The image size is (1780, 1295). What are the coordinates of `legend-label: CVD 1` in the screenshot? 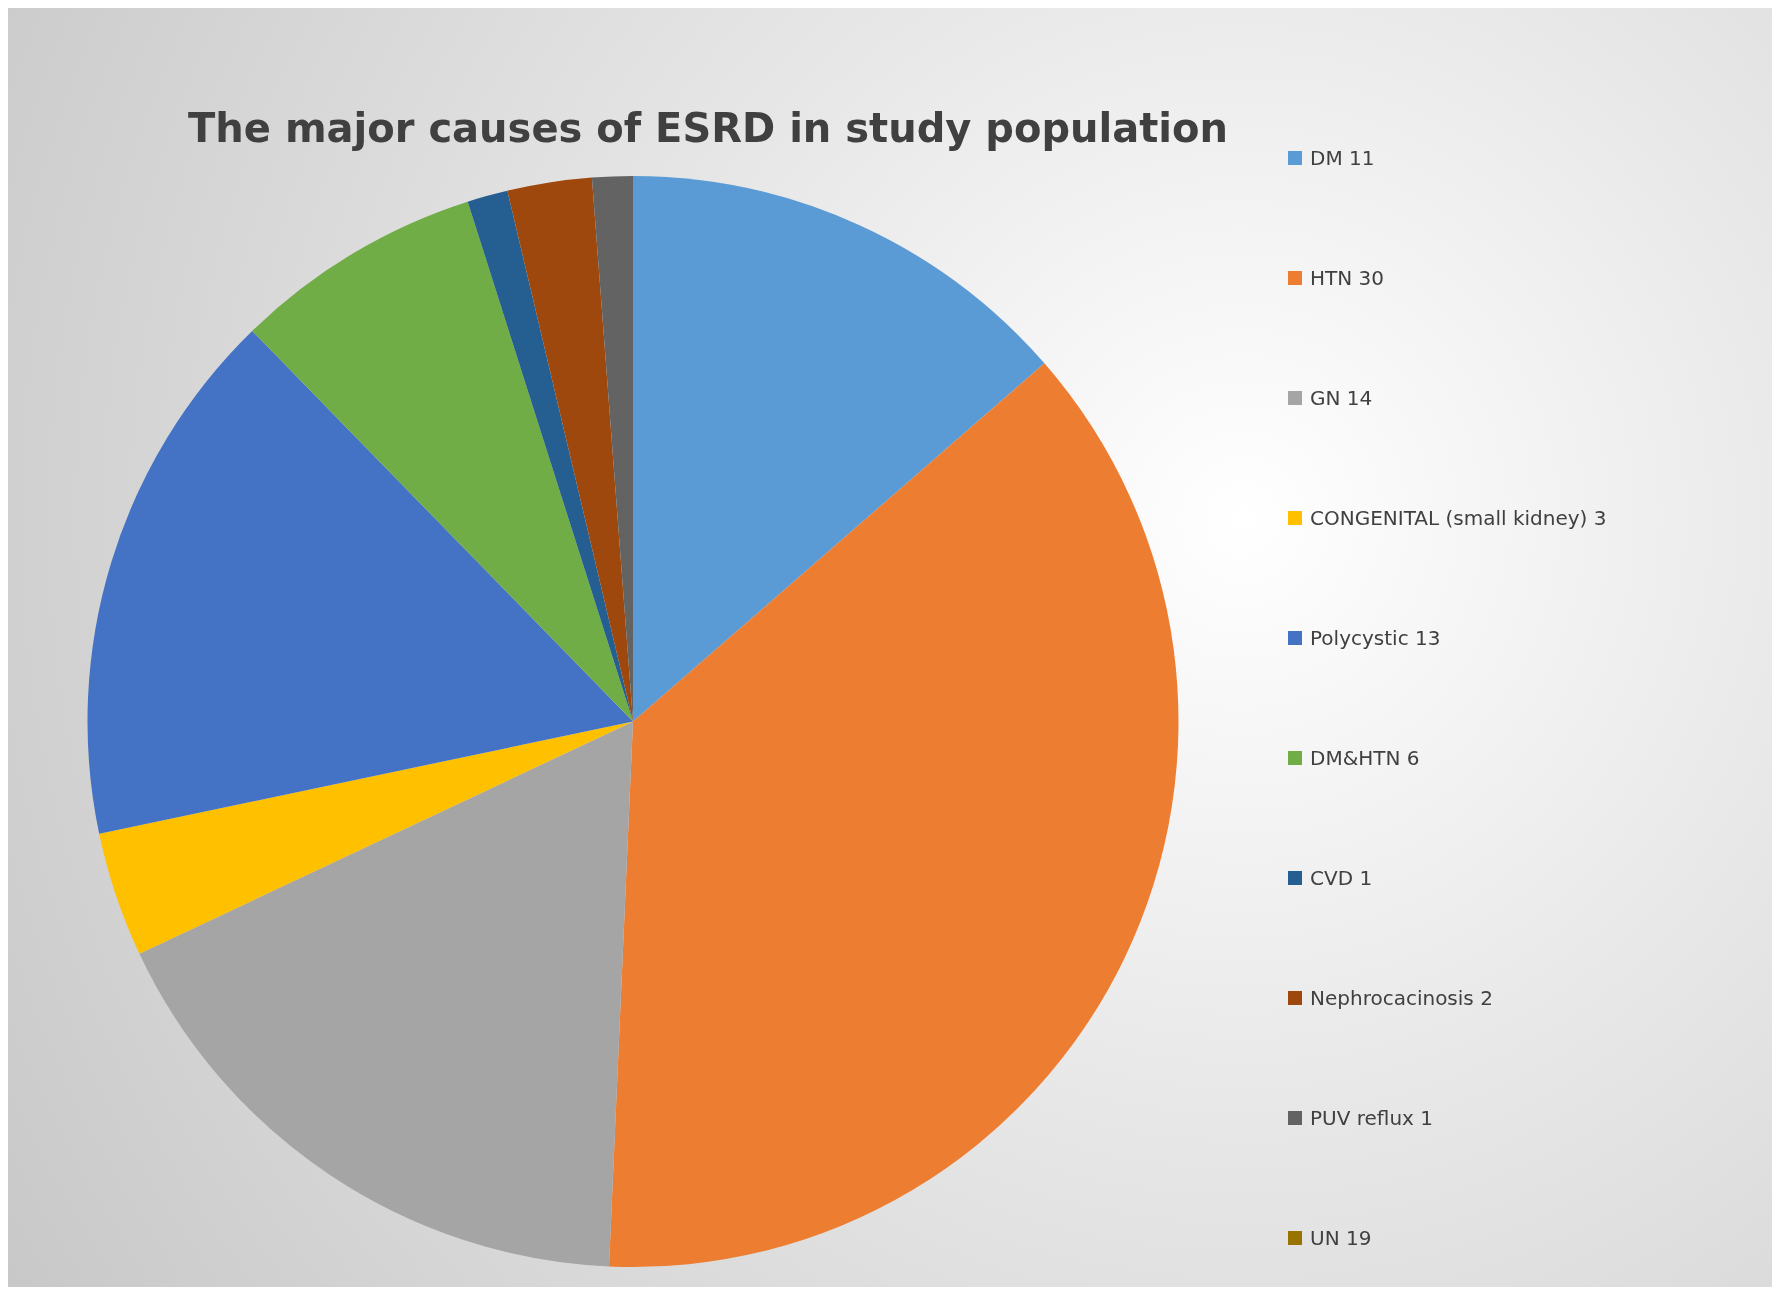 It's located at (1341, 878).